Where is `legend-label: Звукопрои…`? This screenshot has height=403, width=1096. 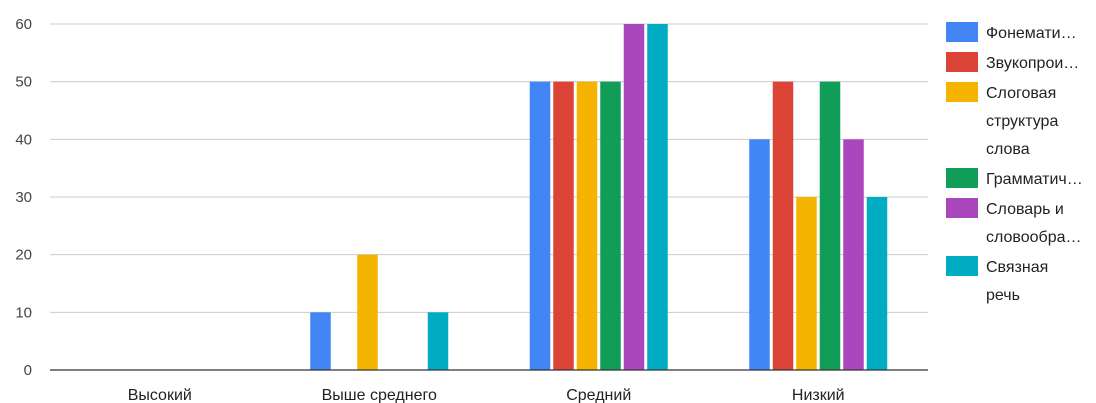 legend-label: Звукопрои… is located at coordinates (1032, 63).